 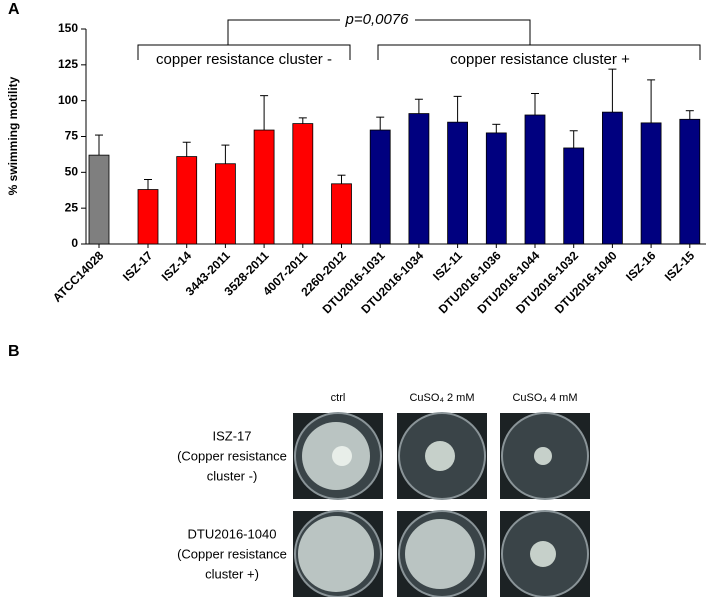 What do you see at coordinates (232, 533) in the screenshot?
I see `row-label: DTU2016-1040` at bounding box center [232, 533].